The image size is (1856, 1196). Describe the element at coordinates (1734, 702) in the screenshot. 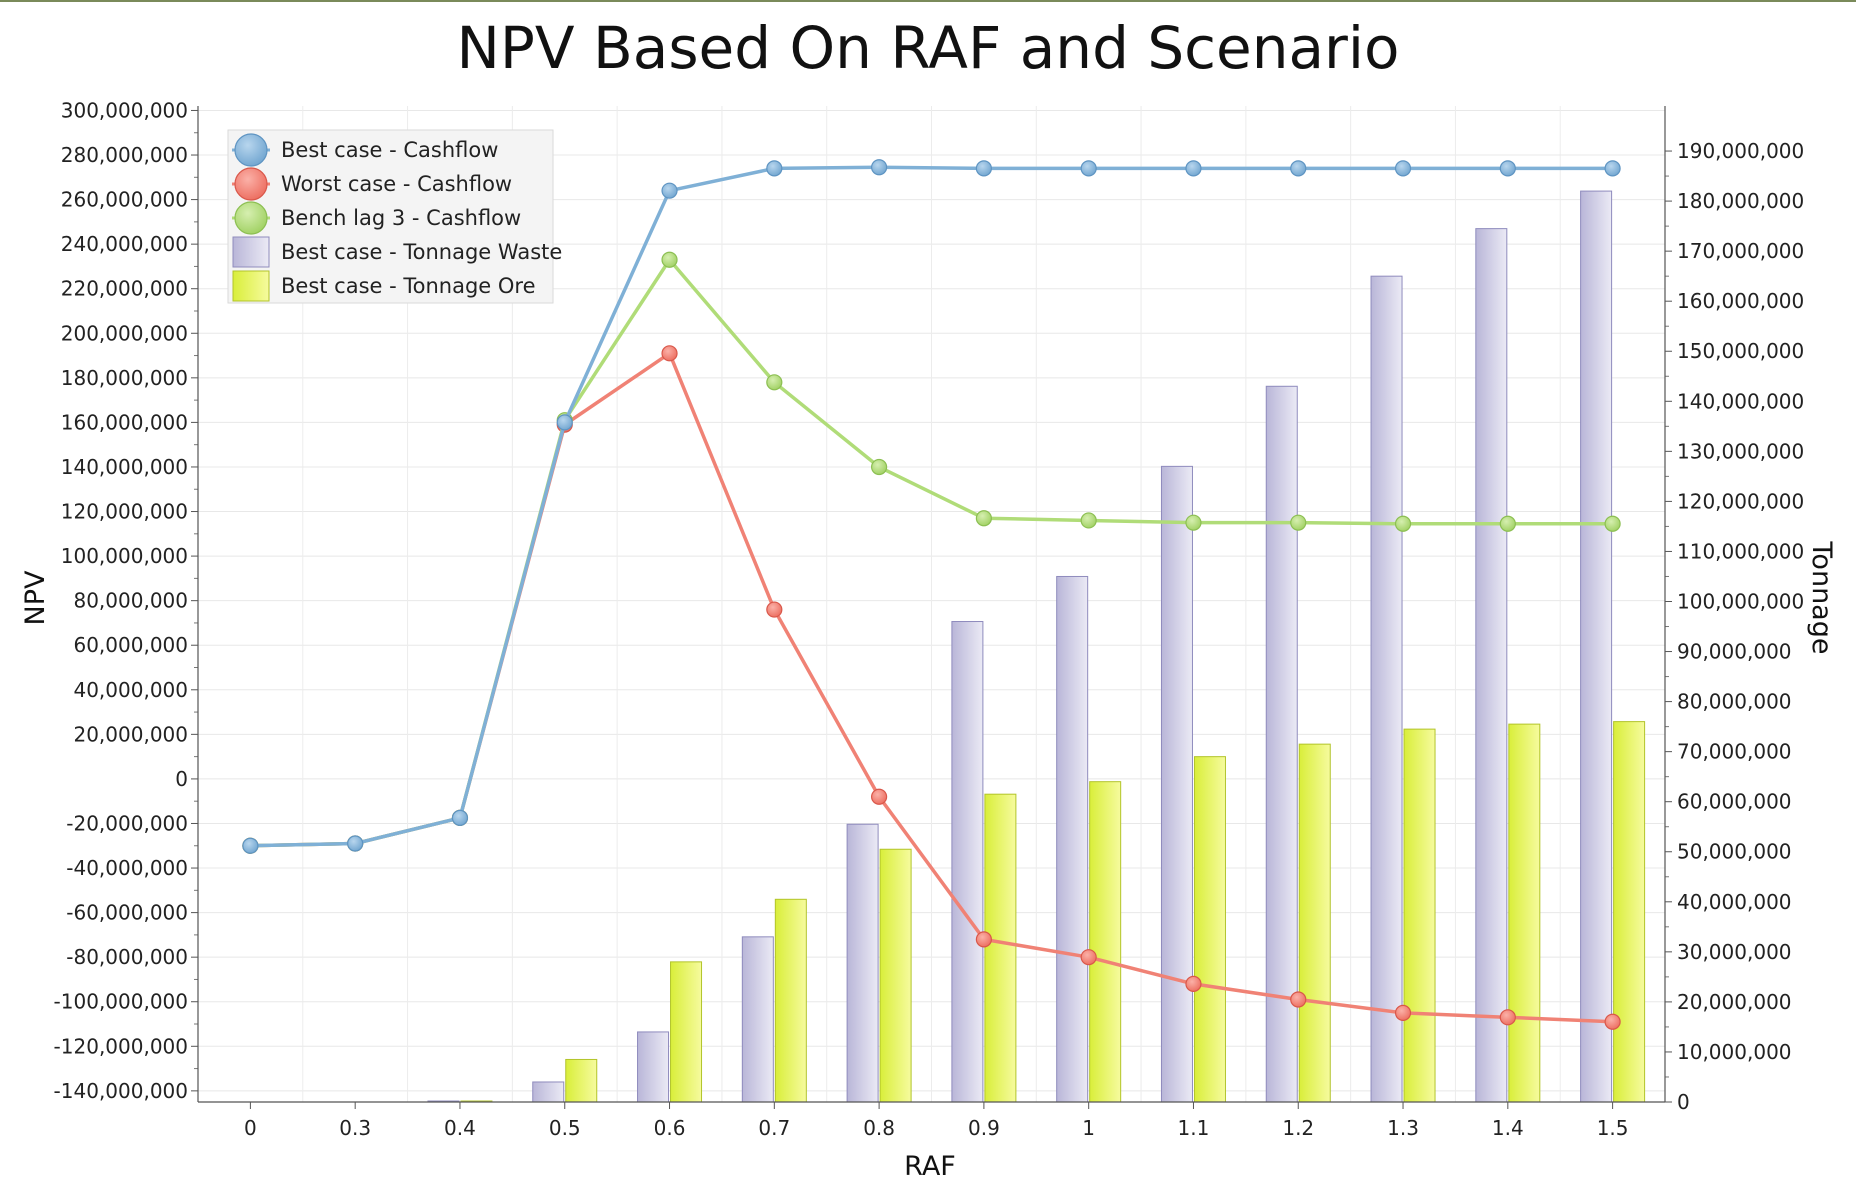

I see `y2-tick-label: 80,000,000` at that location.